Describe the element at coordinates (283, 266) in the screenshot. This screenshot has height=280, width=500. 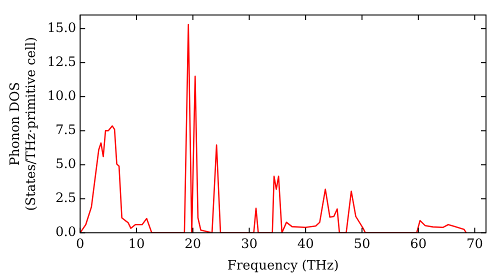
I see `x-axis-title: Frequency (THz)` at that location.